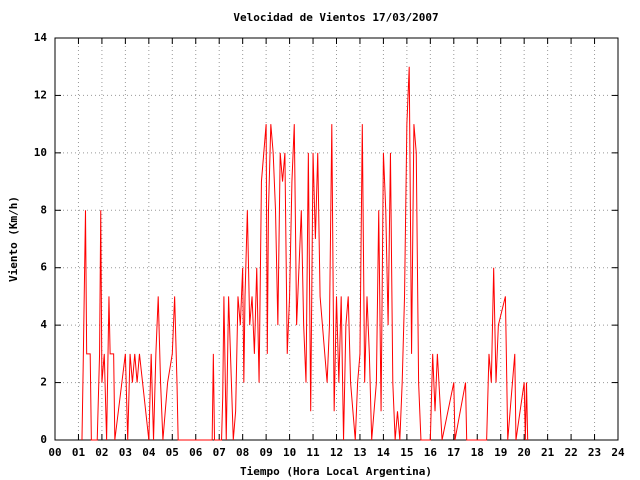 Image resolution: width=640 pixels, height=480 pixels. What do you see at coordinates (43, 209) in the screenshot?
I see `y-tick-label: 8` at bounding box center [43, 209].